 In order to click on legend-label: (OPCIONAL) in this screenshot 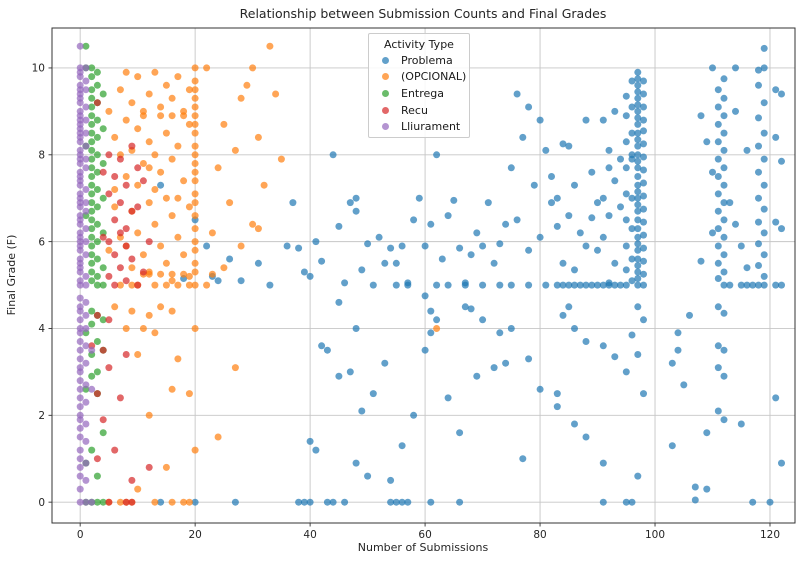, I will do `click(434, 77)`.